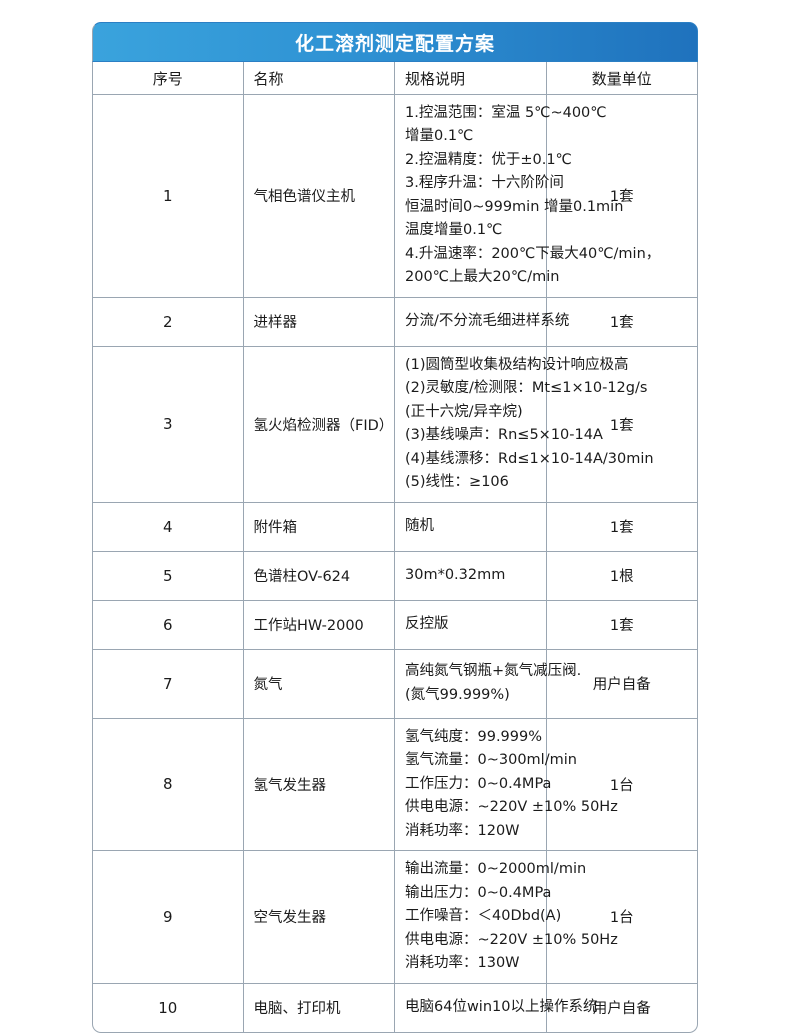  What do you see at coordinates (319, 78) in the screenshot?
I see `column-header-name: 名称` at bounding box center [319, 78].